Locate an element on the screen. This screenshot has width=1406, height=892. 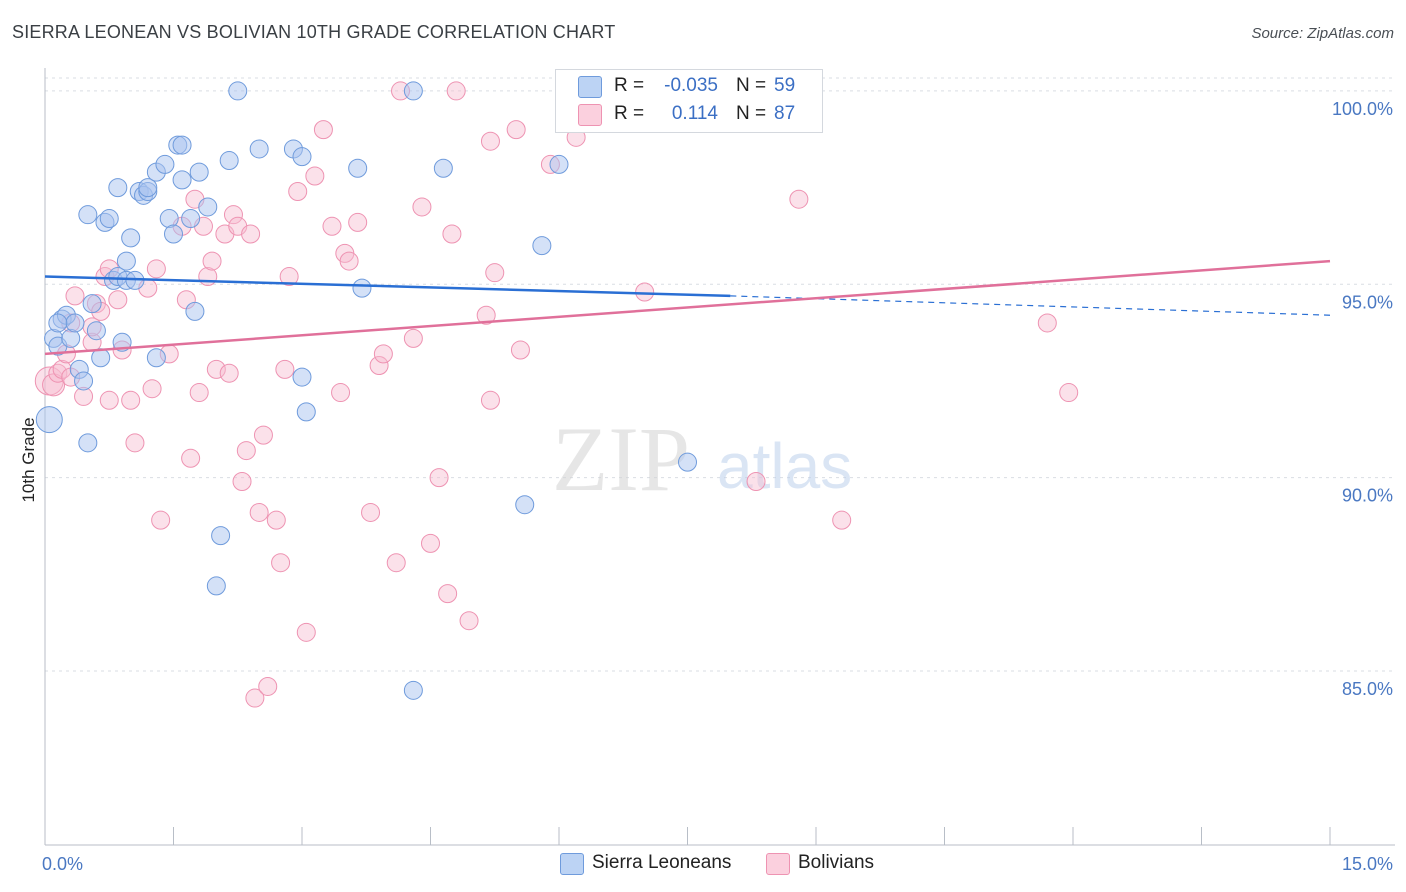
trend-lines is located at coordinates (687, 307).